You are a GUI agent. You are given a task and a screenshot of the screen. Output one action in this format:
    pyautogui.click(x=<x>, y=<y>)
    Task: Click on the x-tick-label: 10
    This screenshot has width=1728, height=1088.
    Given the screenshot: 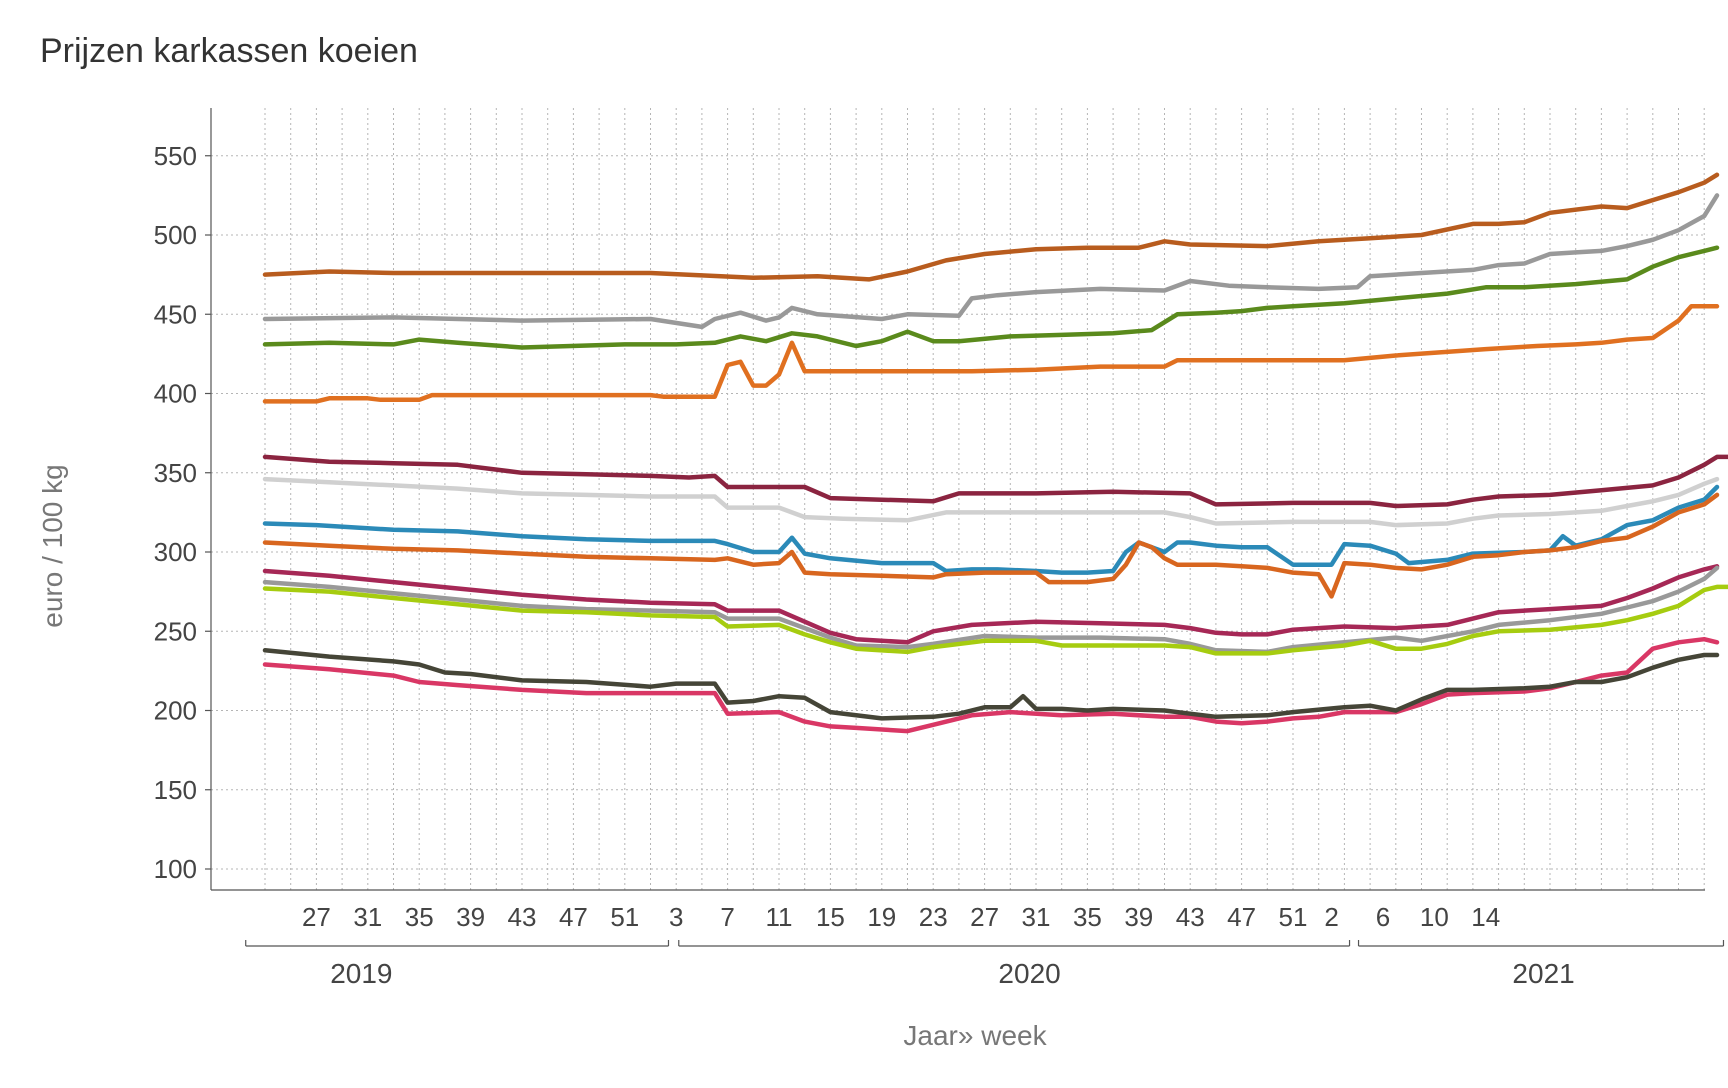 What is the action you would take?
    pyautogui.click(x=1434, y=917)
    